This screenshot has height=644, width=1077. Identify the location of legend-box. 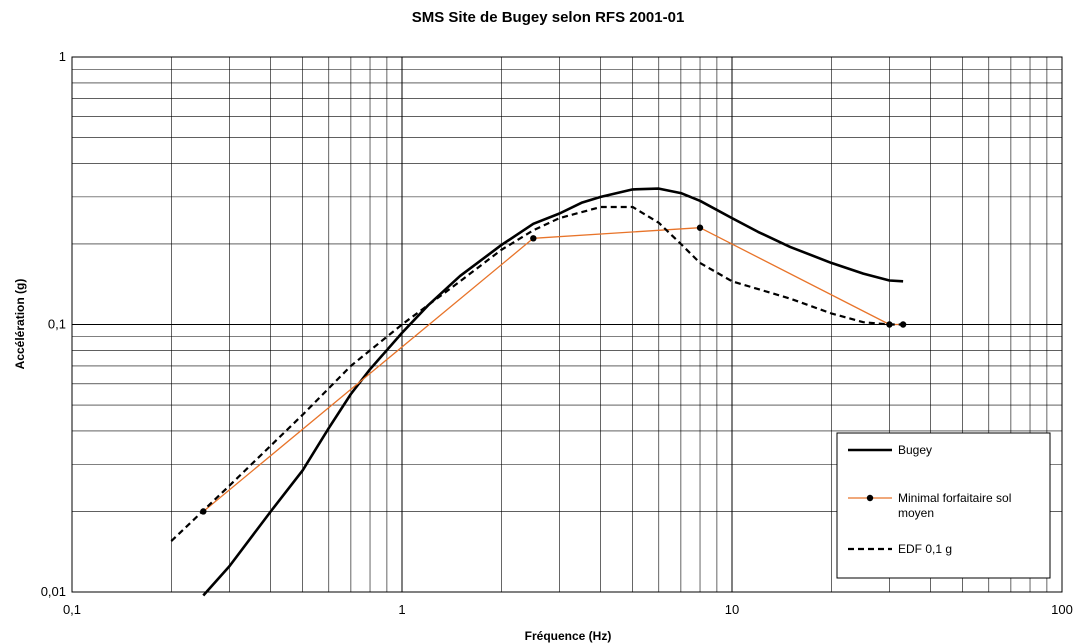
(943, 505).